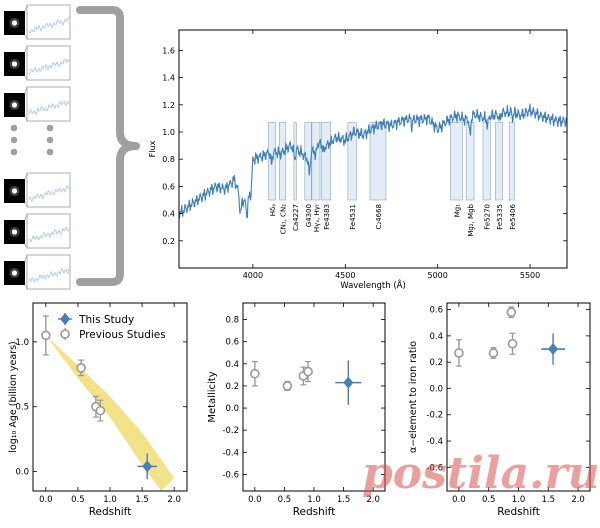  What do you see at coordinates (530, 275) in the screenshot?
I see `x-tick-label: 5500` at bounding box center [530, 275].